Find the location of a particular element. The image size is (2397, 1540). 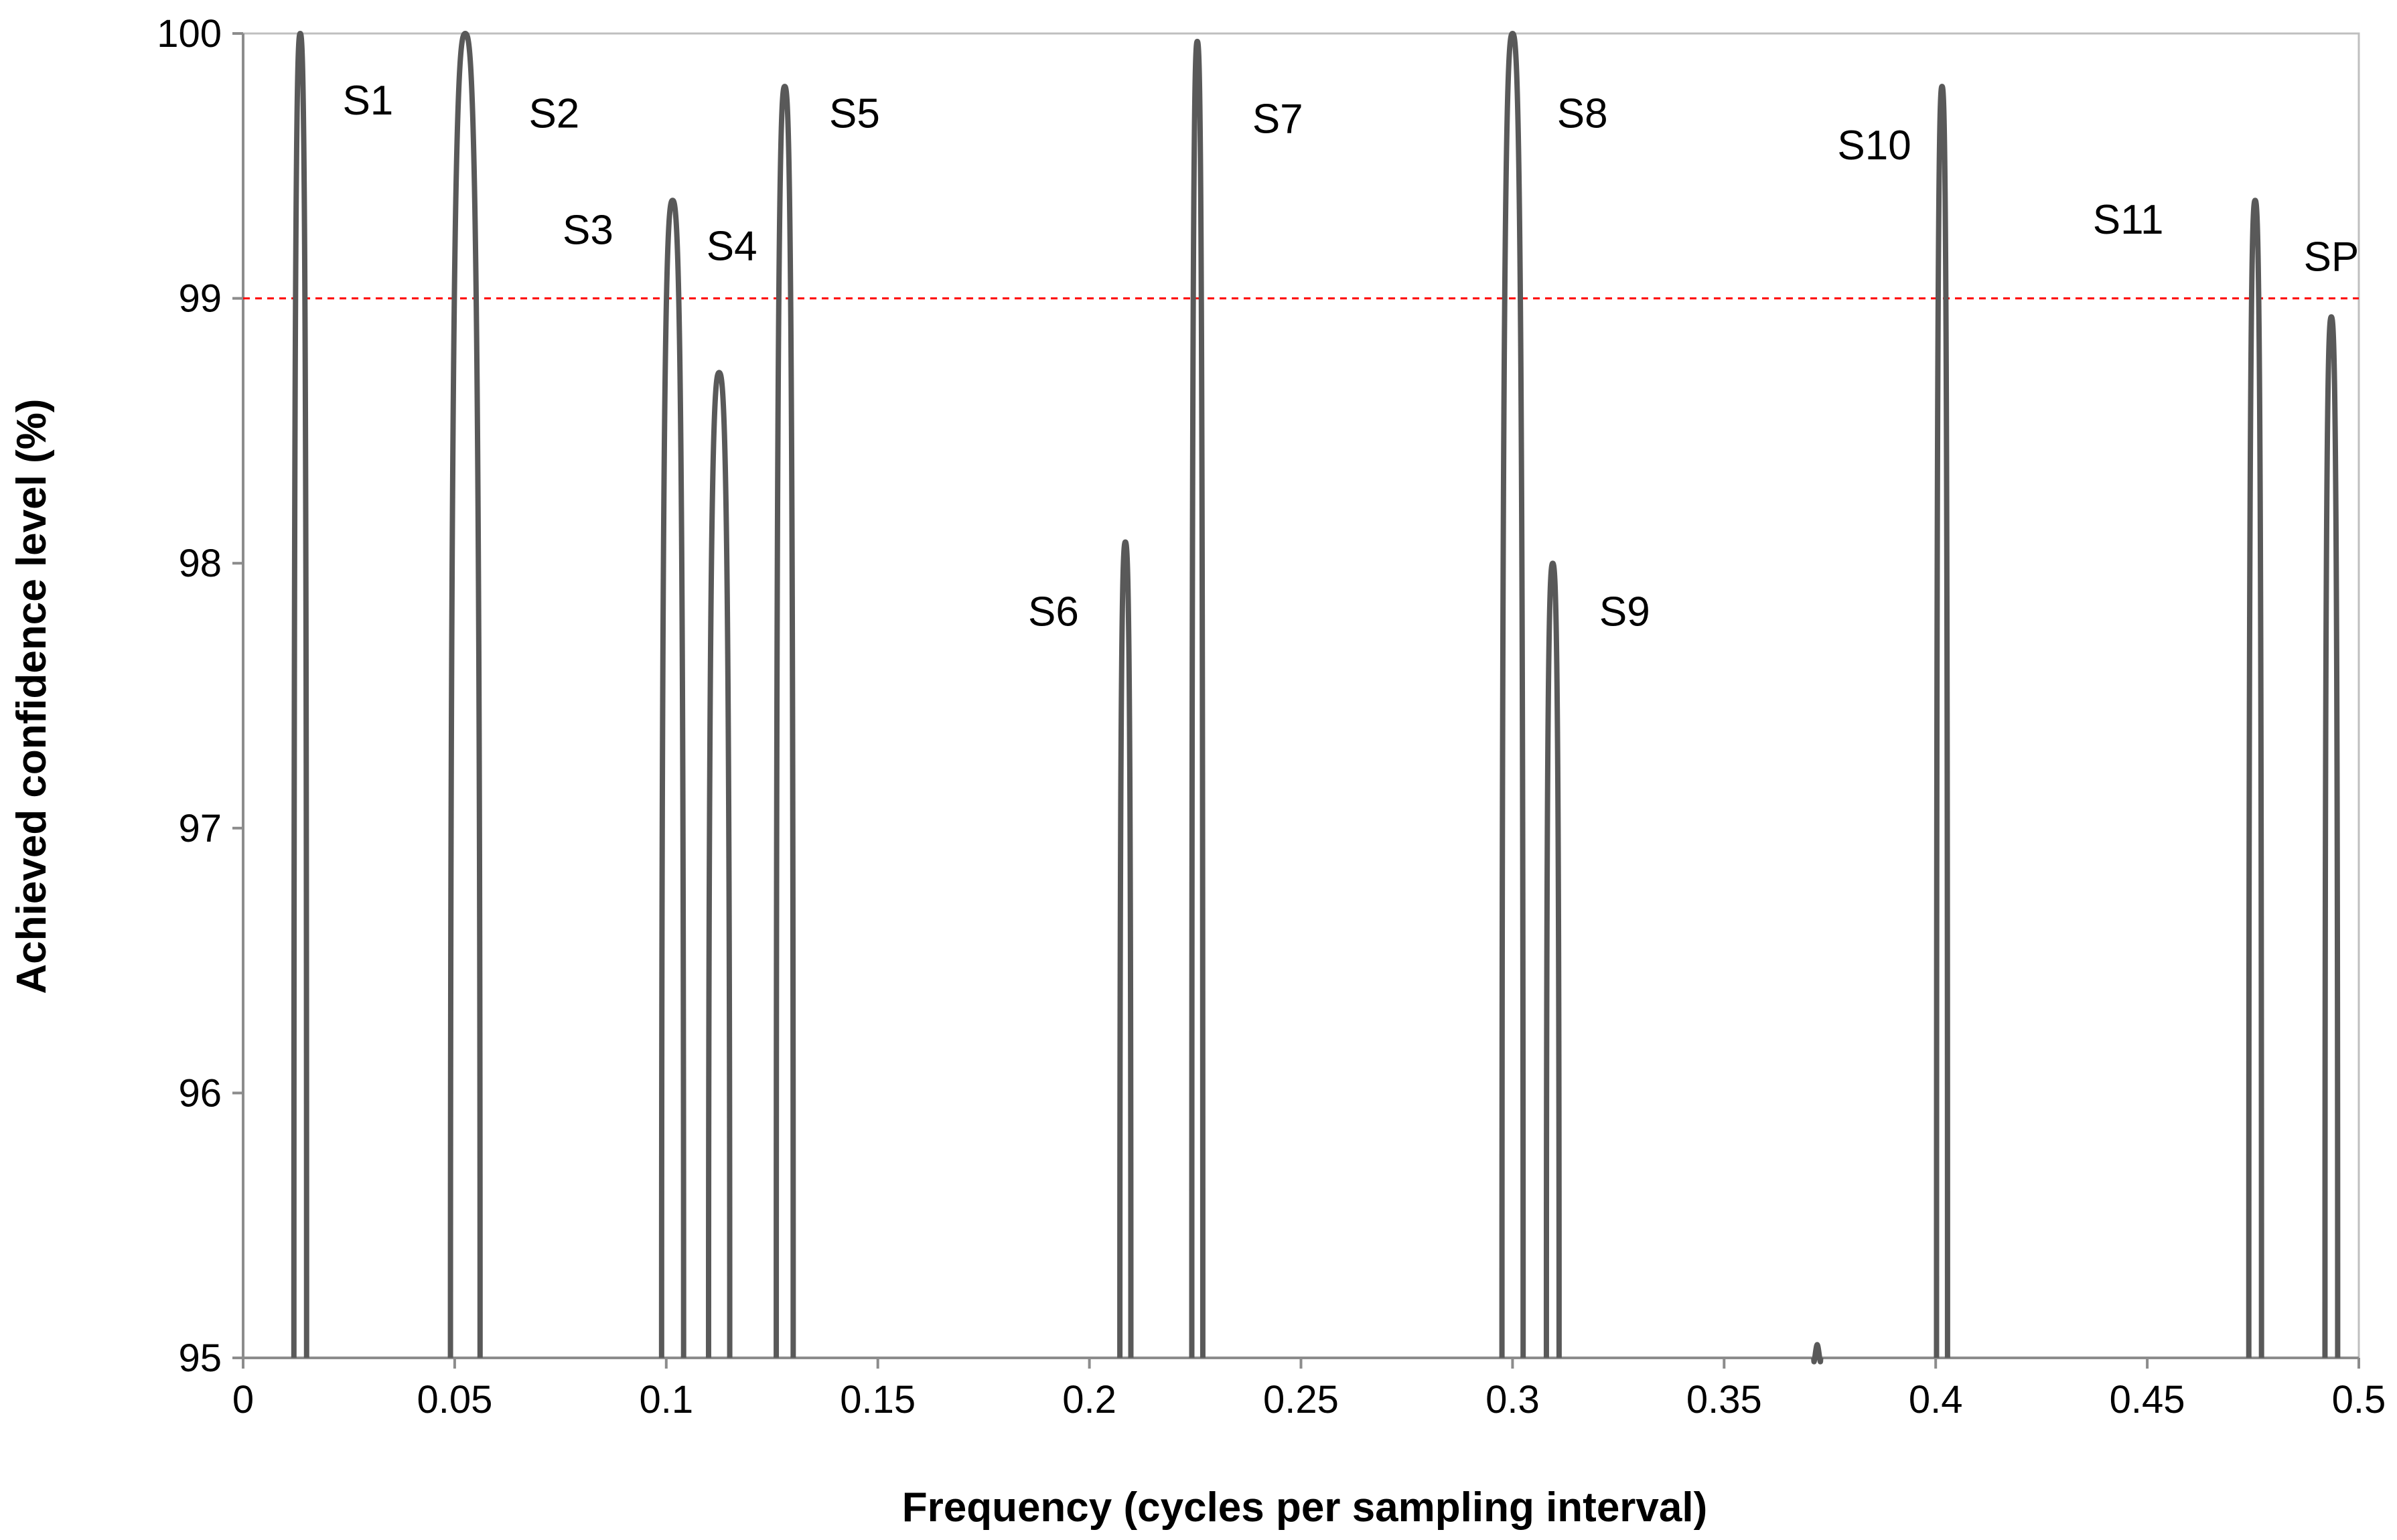

y-tick-label: 100 is located at coordinates (190, 34).